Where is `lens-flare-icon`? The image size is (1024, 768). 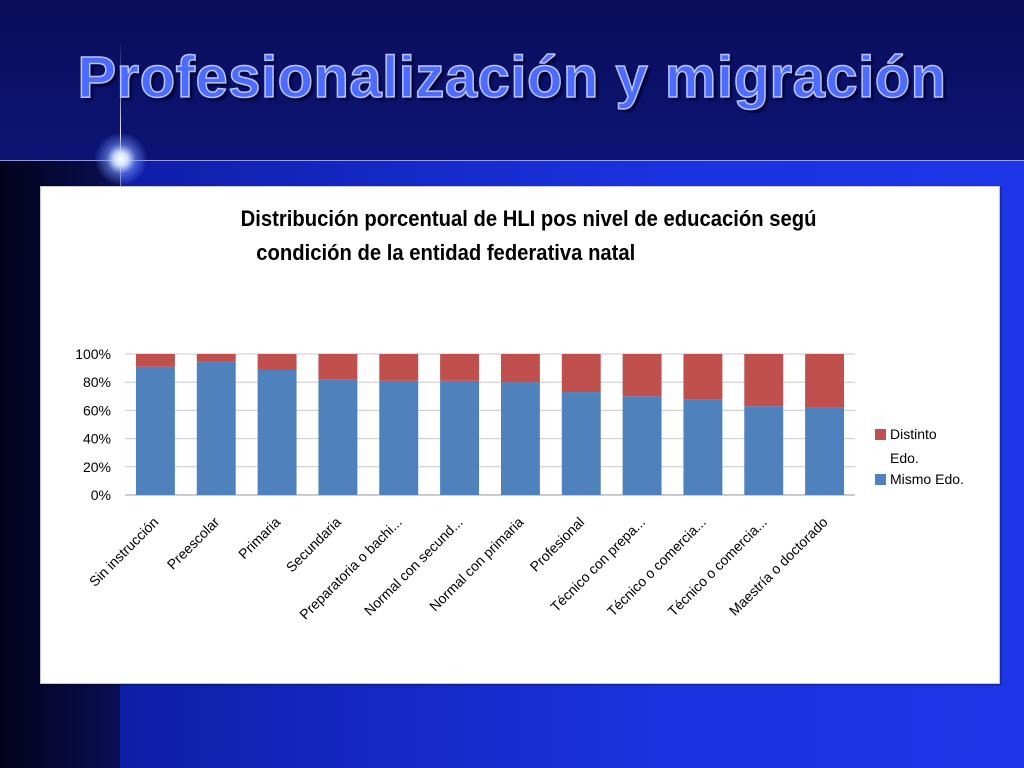
lens-flare-icon is located at coordinates (121, 159).